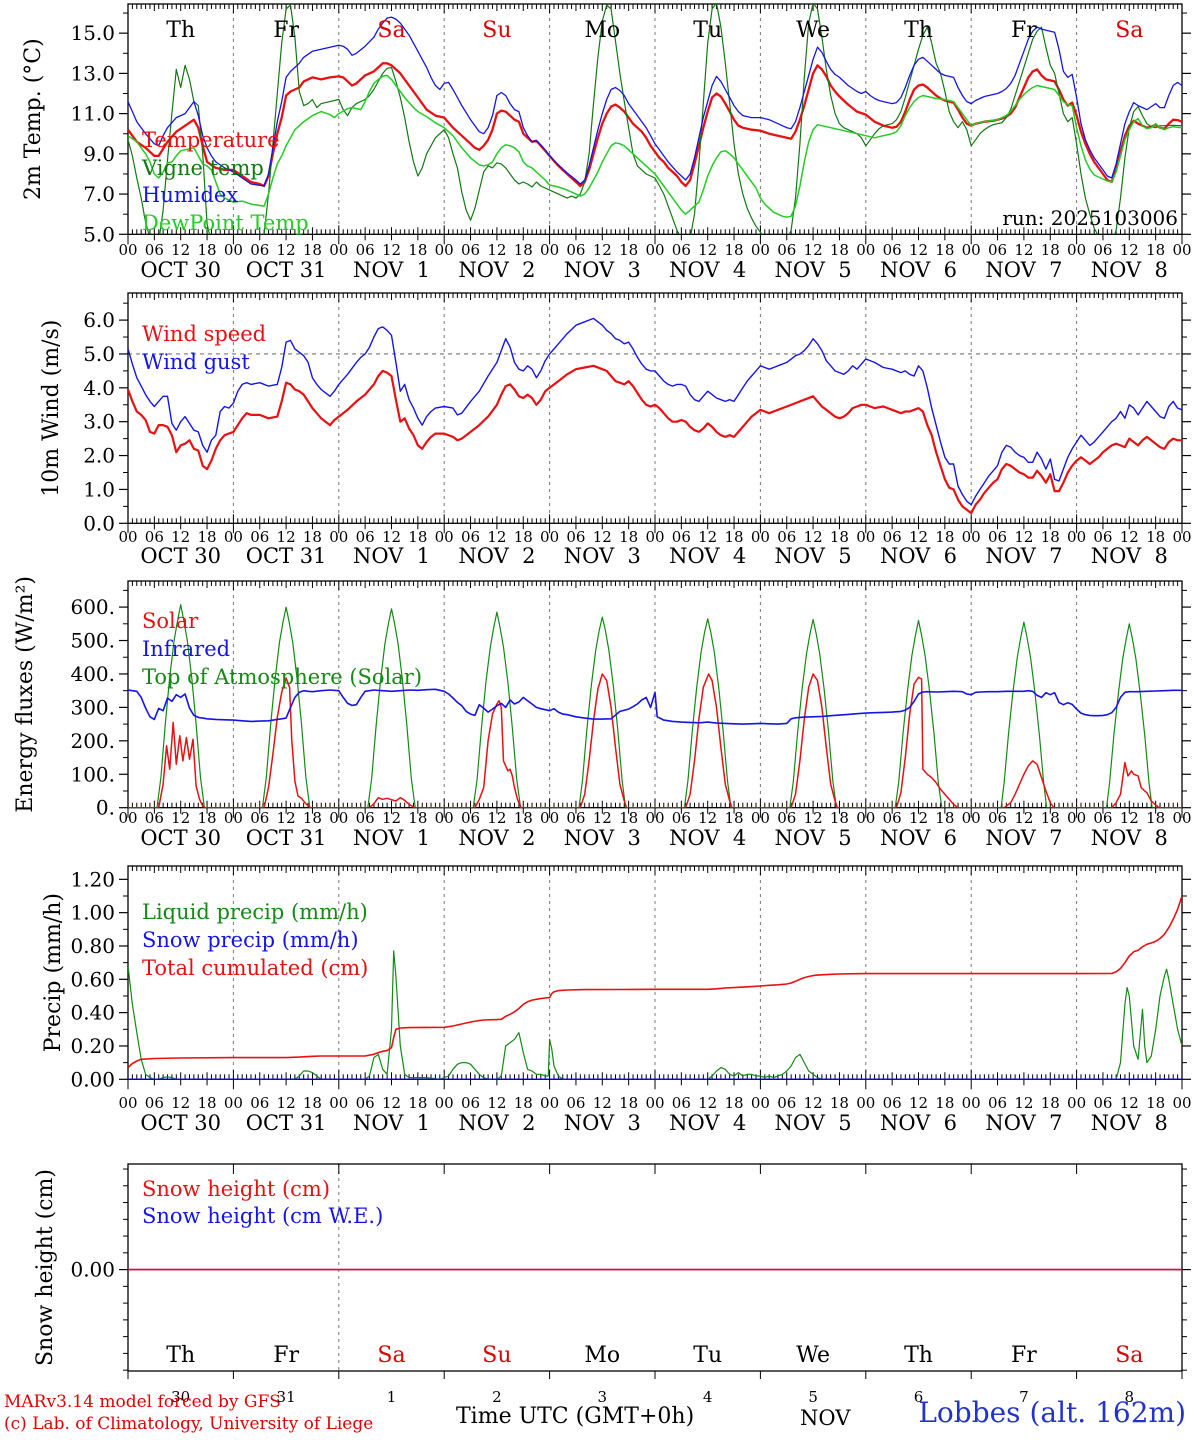 The height and width of the screenshot is (1440, 1194). What do you see at coordinates (707, 30) in the screenshot?
I see `day-label: Tu` at bounding box center [707, 30].